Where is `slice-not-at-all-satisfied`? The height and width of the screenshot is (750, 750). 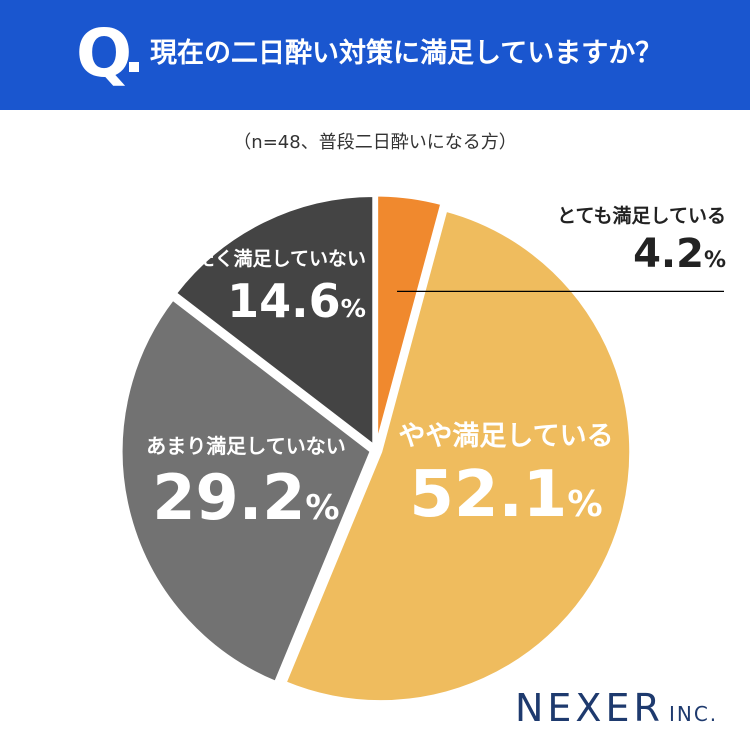
slice-not-at-all-satisfied is located at coordinates (274, 321).